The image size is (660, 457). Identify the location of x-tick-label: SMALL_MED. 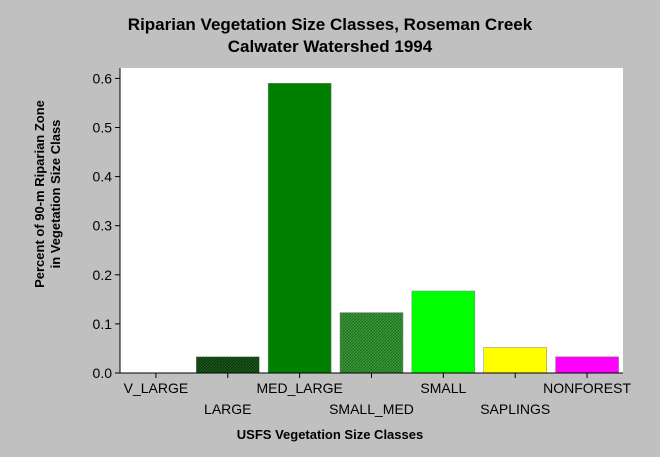
(371, 409).